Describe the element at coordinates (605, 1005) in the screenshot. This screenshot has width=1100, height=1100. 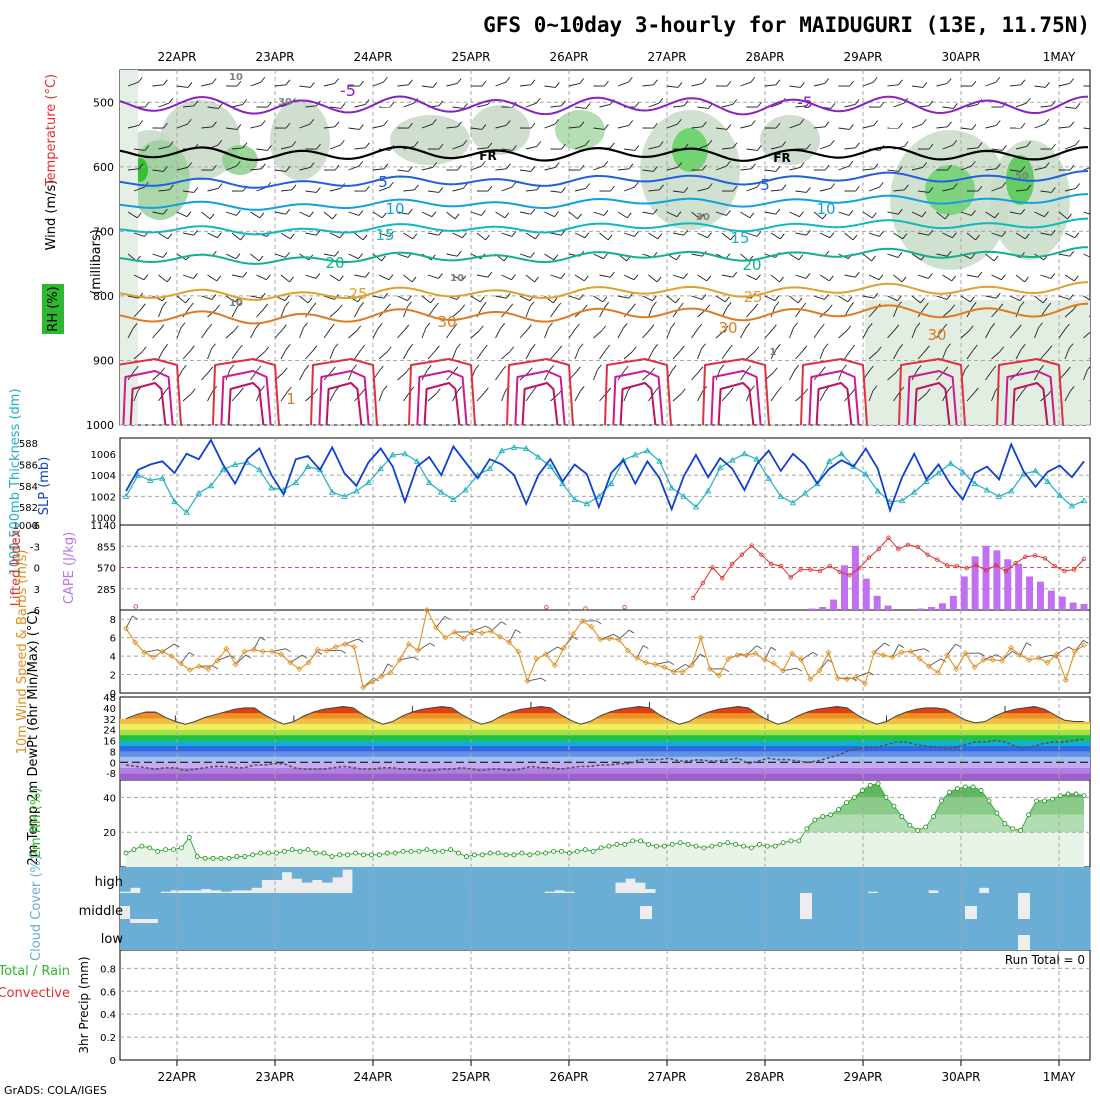
I see `panel-frame-precip` at that location.